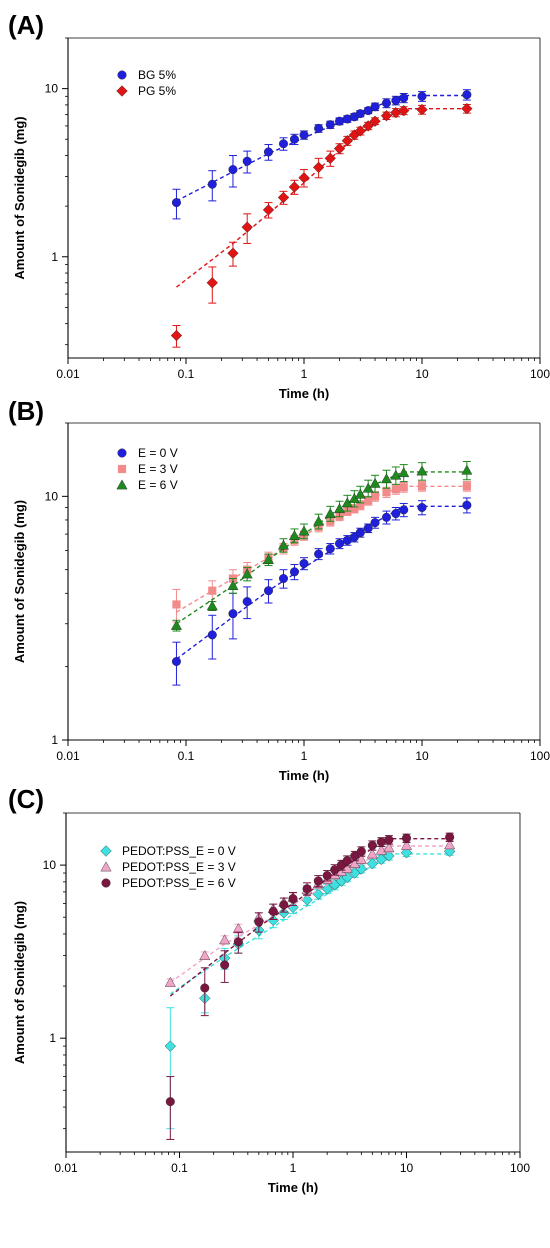  I want to click on x-tick-label: 0.1, so click(179, 1168).